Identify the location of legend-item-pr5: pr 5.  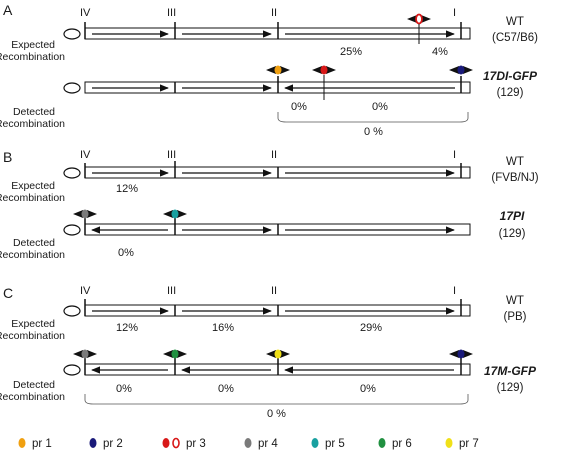
(328, 444).